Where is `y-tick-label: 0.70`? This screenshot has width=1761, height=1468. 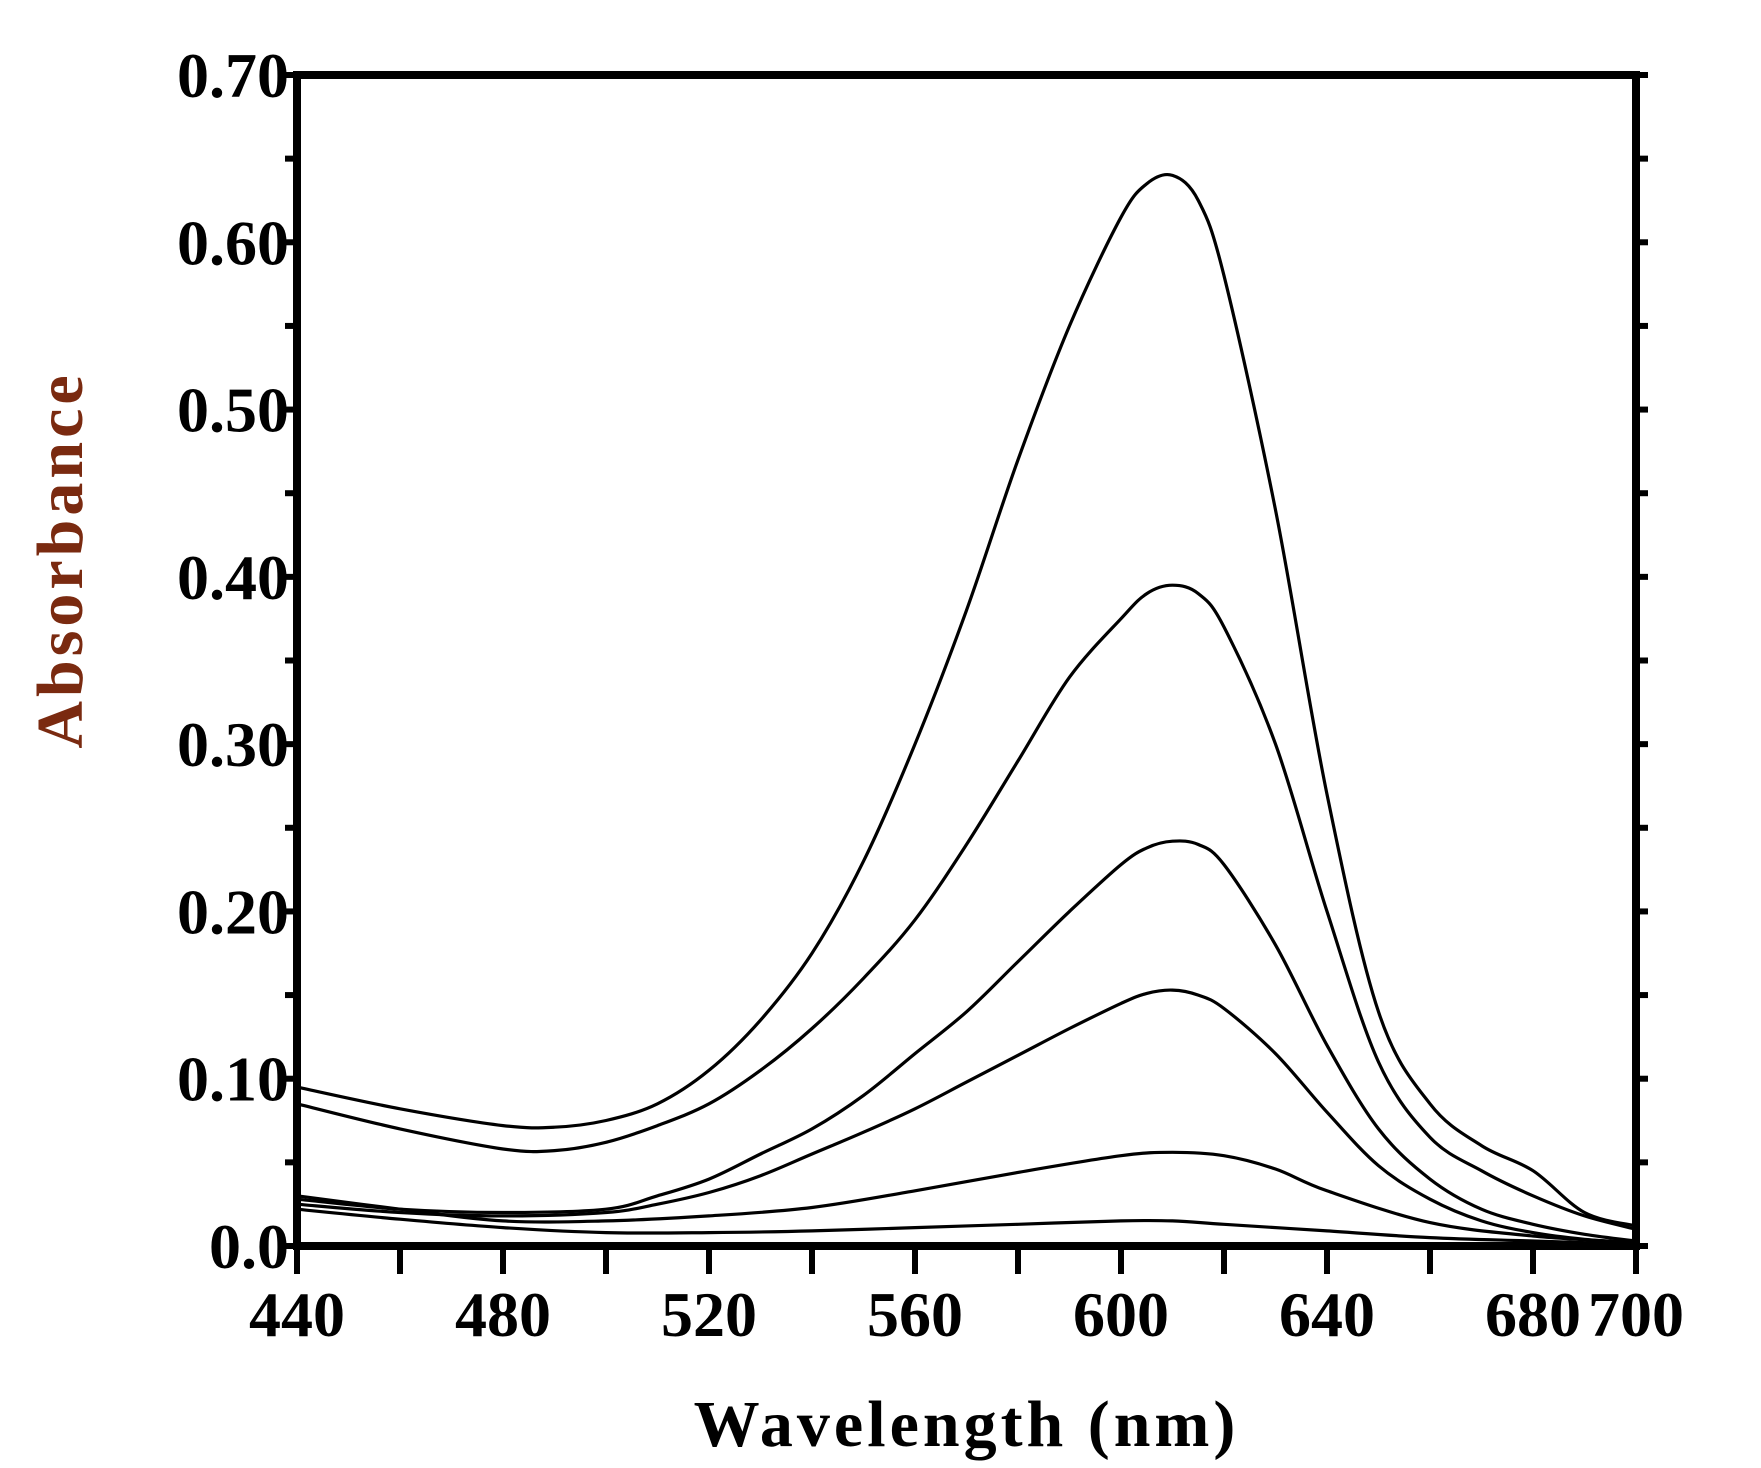
y-tick-label: 0.70 is located at coordinates (233, 75).